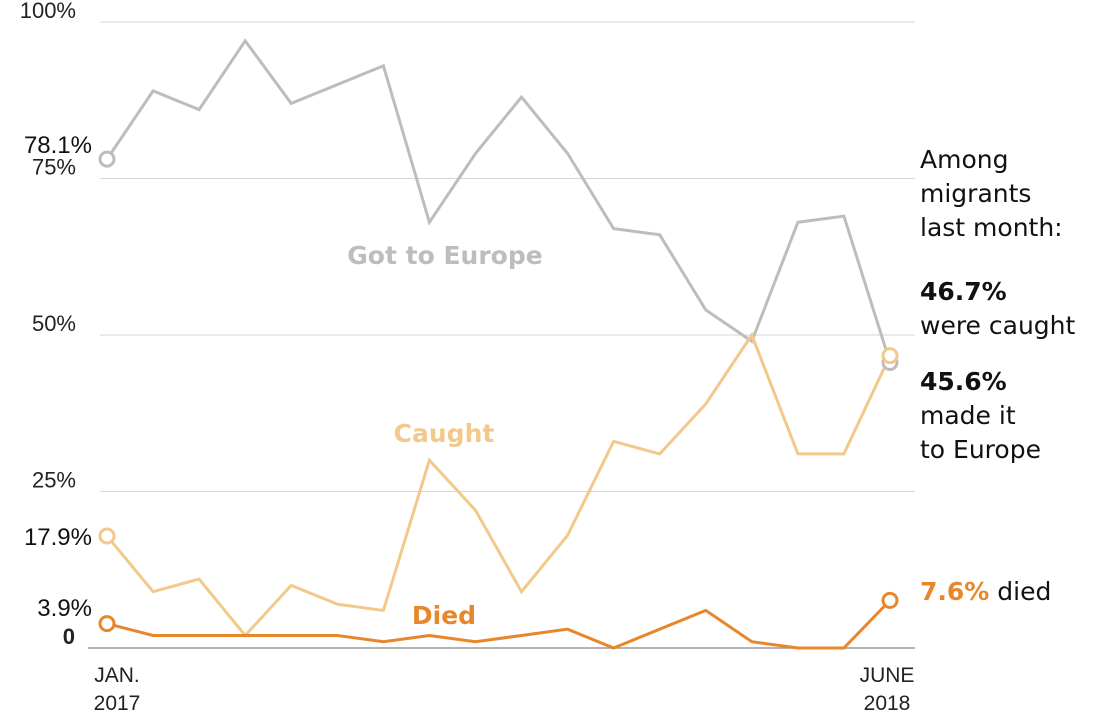 The image size is (1094, 720). Describe the element at coordinates (1020, 591) in the screenshot. I see `annotation-died-text: died` at that location.